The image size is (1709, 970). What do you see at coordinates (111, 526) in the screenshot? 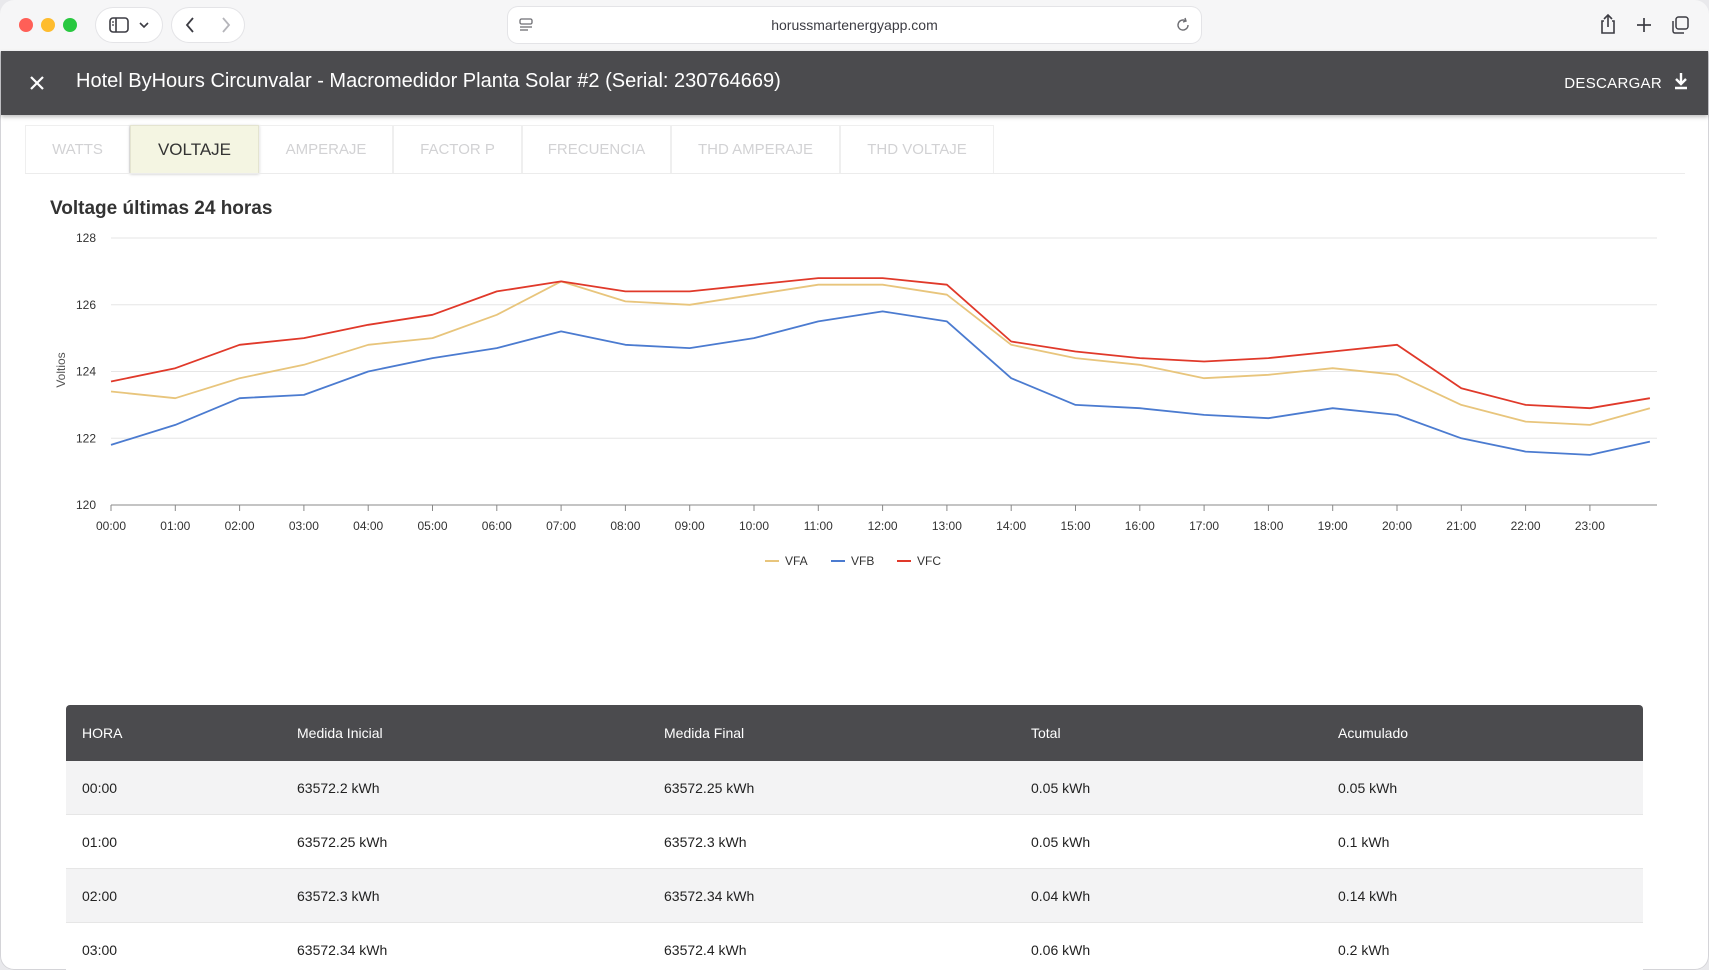
I see `x-tick-label: 00:00` at bounding box center [111, 526].